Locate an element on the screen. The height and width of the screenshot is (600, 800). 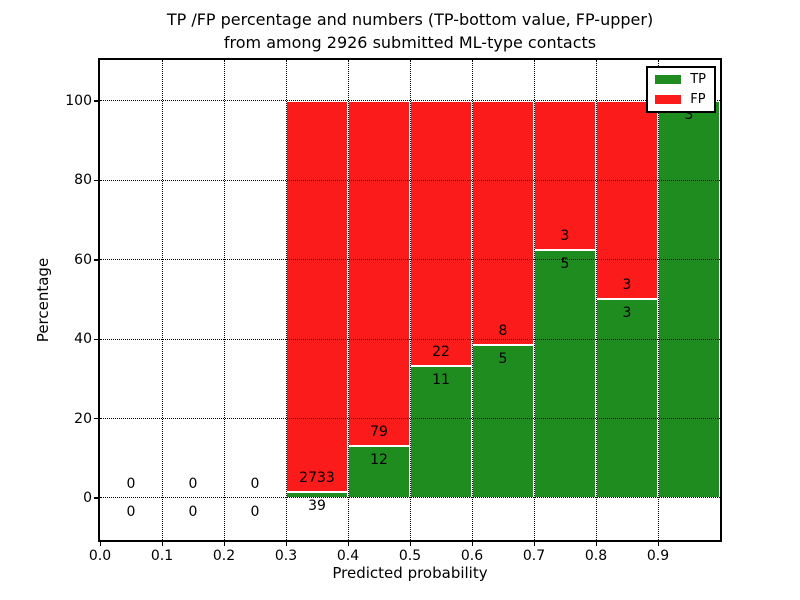
x-tick-label: 0.0 is located at coordinates (100, 556).